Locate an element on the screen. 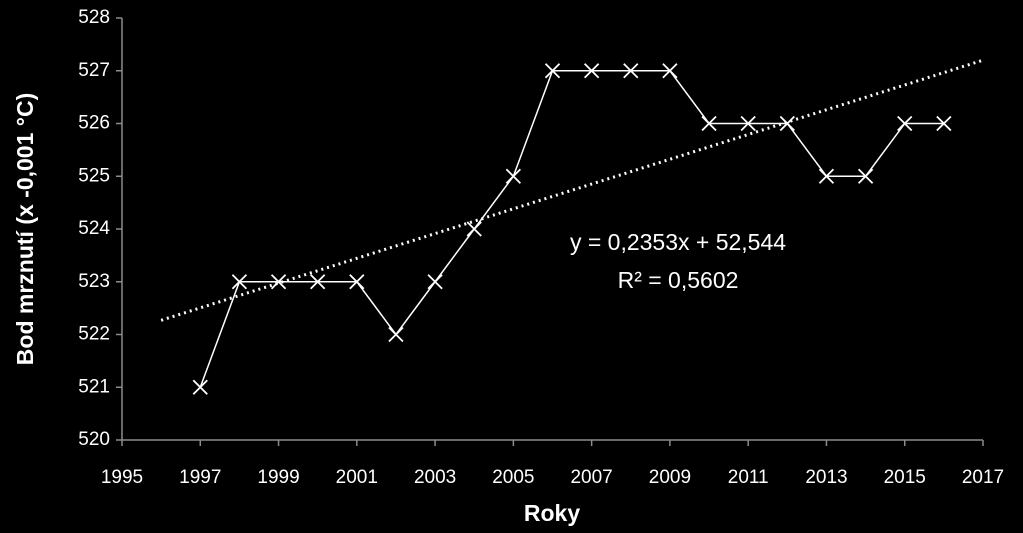 This screenshot has width=1023, height=533. y-axis-label: Bod mrznutí (x -0,001 °C) is located at coordinates (25, 229).